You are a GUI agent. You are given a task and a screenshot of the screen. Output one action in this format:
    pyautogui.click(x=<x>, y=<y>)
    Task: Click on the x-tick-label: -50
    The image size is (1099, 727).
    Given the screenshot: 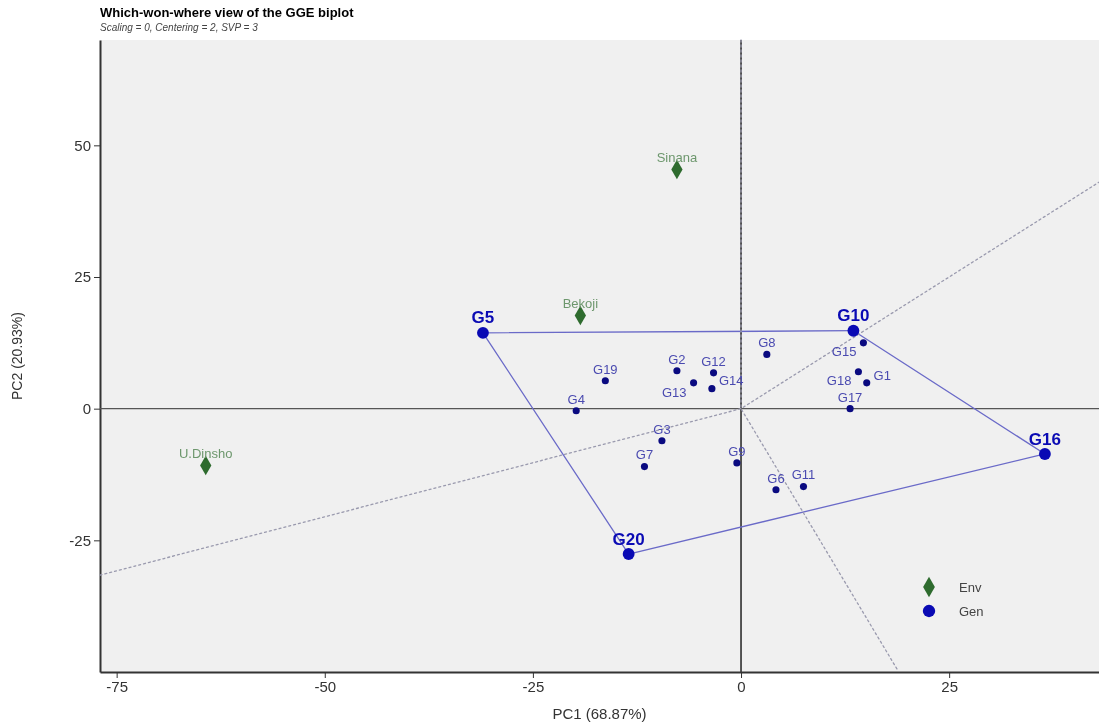 What is the action you would take?
    pyautogui.click(x=325, y=686)
    